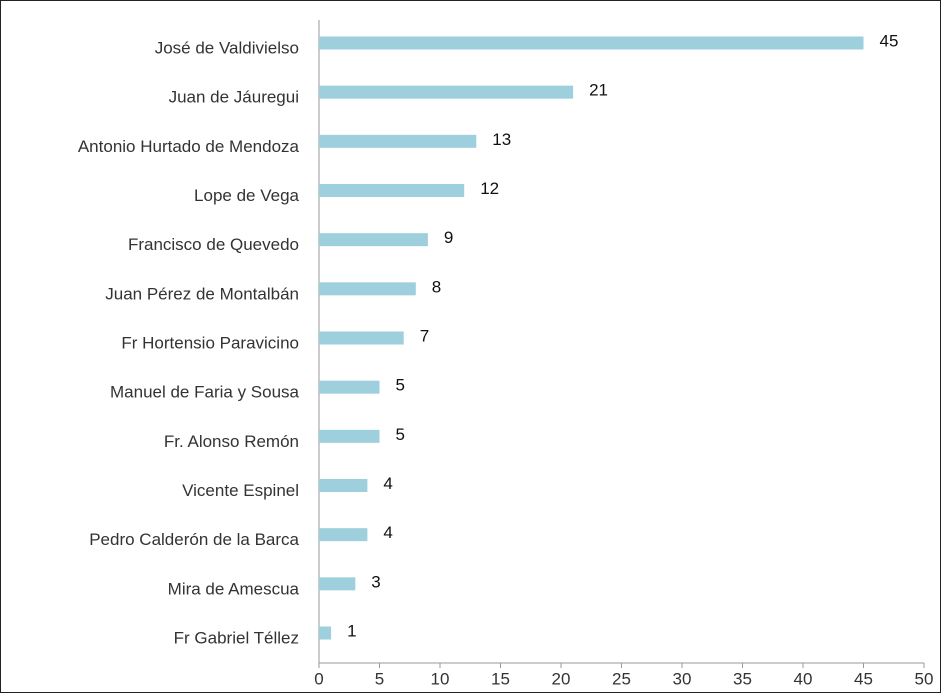 The width and height of the screenshot is (941, 693). Describe the element at coordinates (436, 286) in the screenshot. I see `data-label: 8` at that location.